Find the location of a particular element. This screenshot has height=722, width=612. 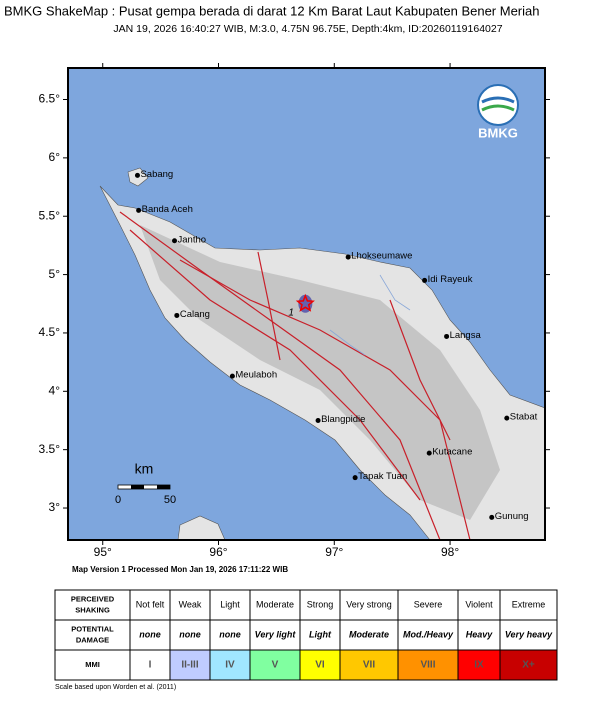

city-label: Banda Aceh is located at coordinates (167, 209).